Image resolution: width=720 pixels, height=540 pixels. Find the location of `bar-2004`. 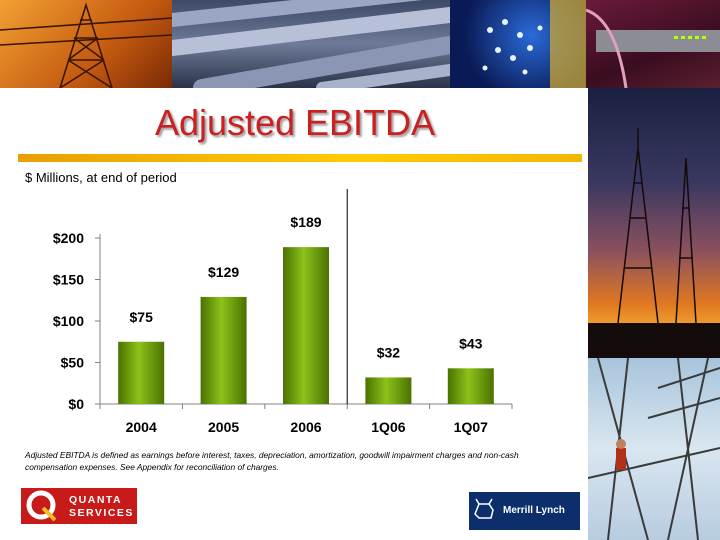

bar-2004 is located at coordinates (141, 372).